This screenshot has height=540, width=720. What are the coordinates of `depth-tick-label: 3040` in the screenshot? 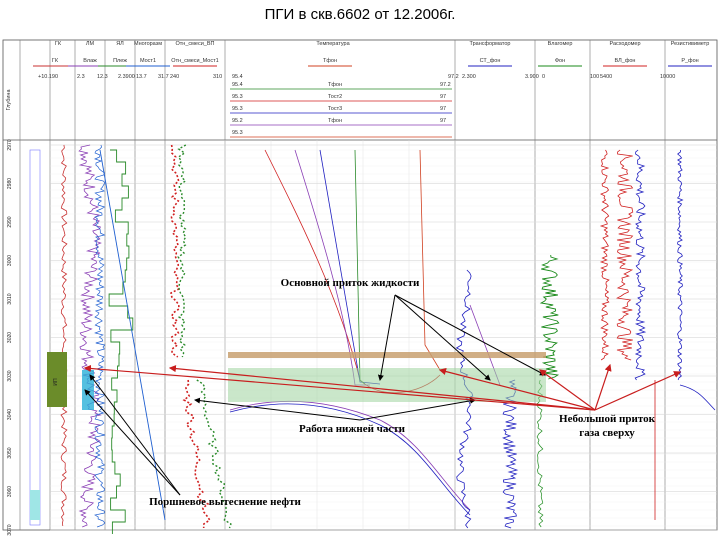 It's located at (10, 414).